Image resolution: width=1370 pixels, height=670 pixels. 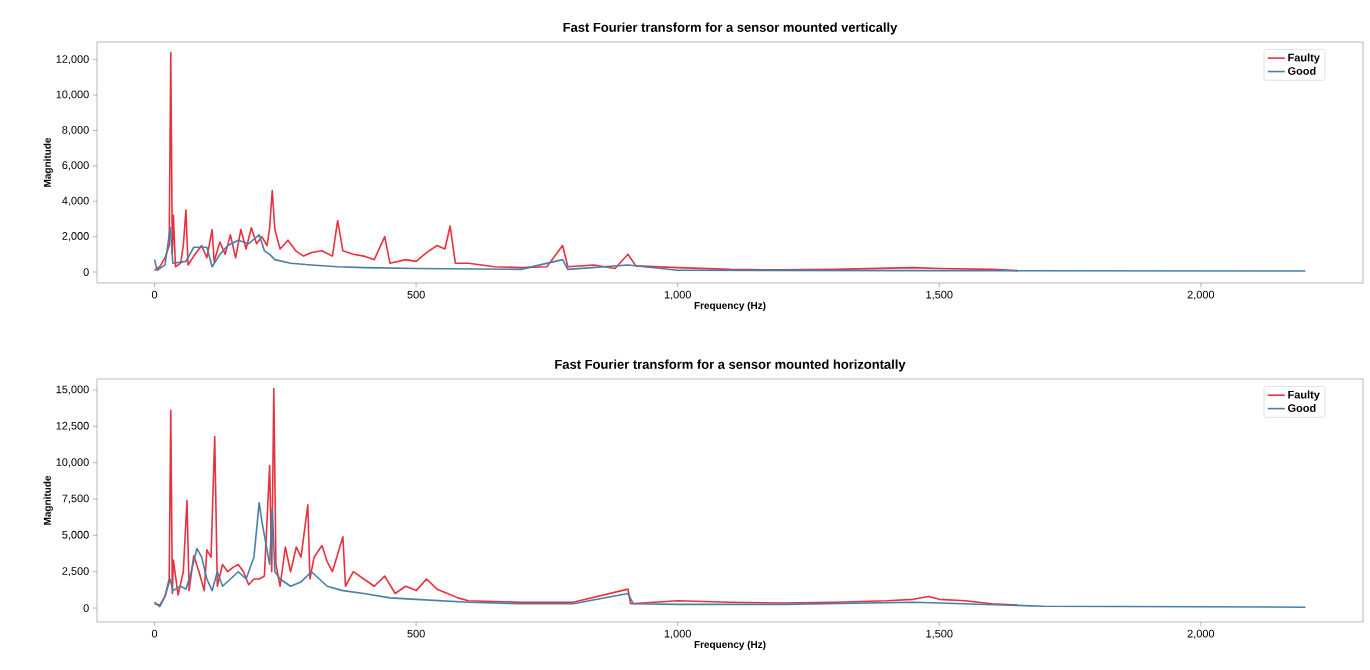 I want to click on y-tick-label: 12,000, so click(x=72, y=60).